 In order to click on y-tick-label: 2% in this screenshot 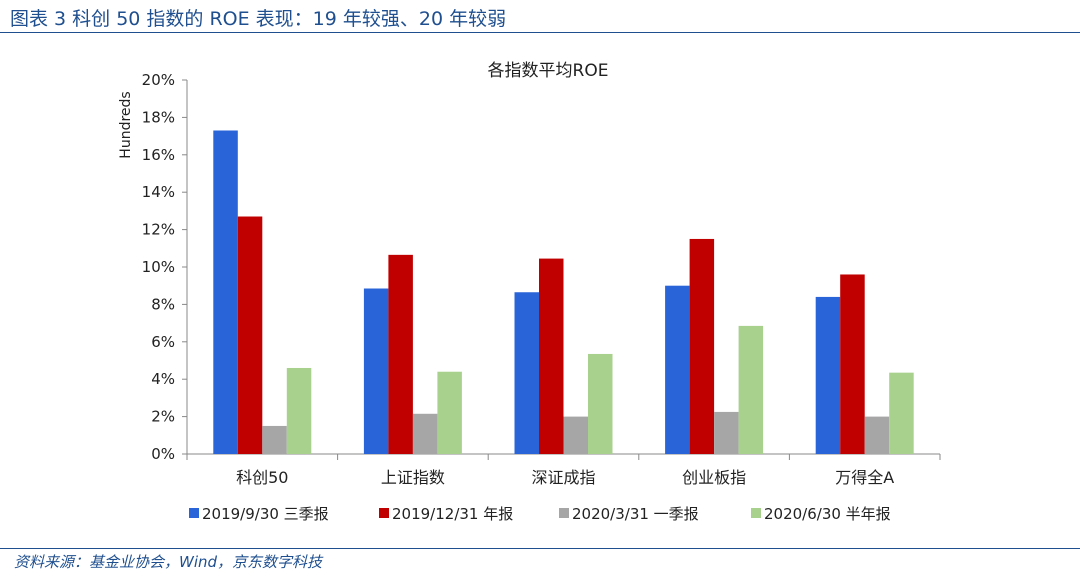, I will do `click(163, 417)`.